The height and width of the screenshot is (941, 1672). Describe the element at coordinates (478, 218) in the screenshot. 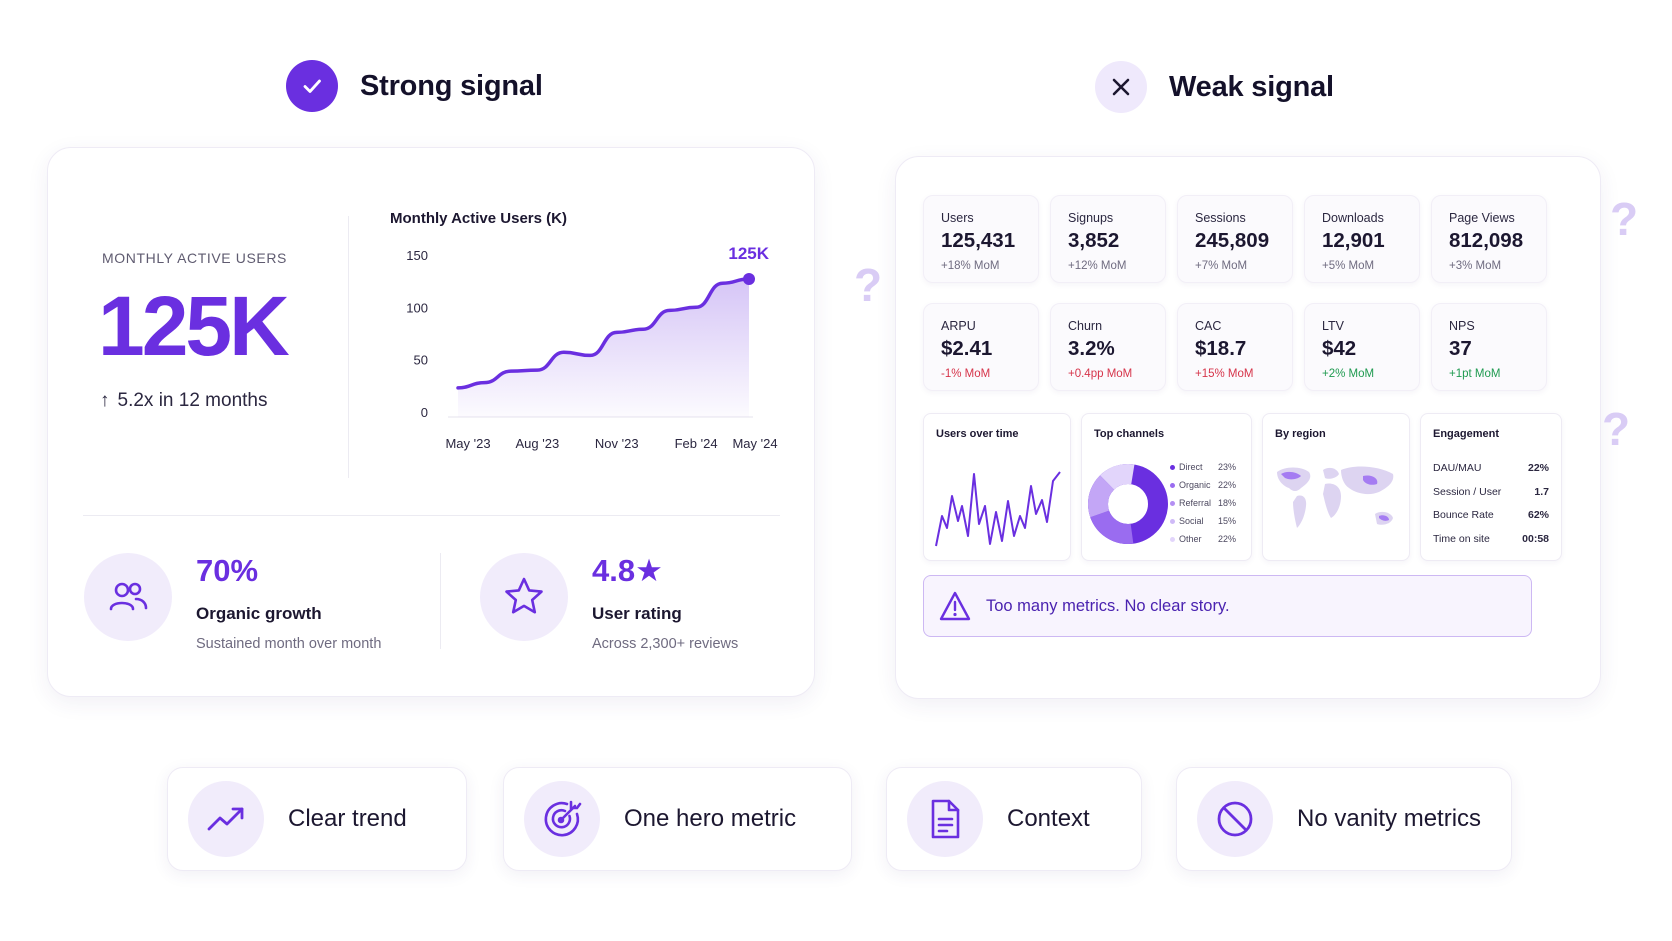

I see `chart-title: Monthly Active Users (K)` at that location.